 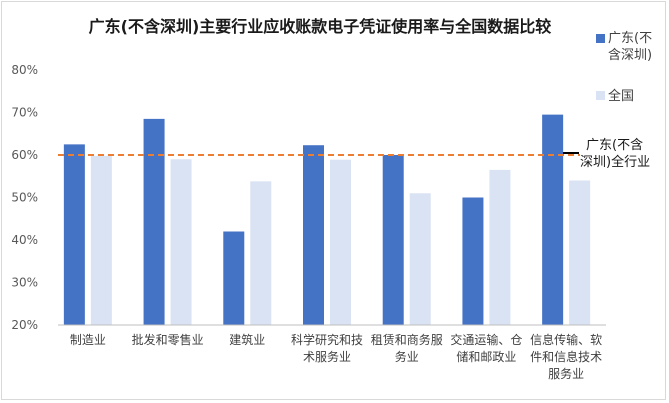 What do you see at coordinates (247, 339) in the screenshot?
I see `x-tick-label: 建筑业` at bounding box center [247, 339].